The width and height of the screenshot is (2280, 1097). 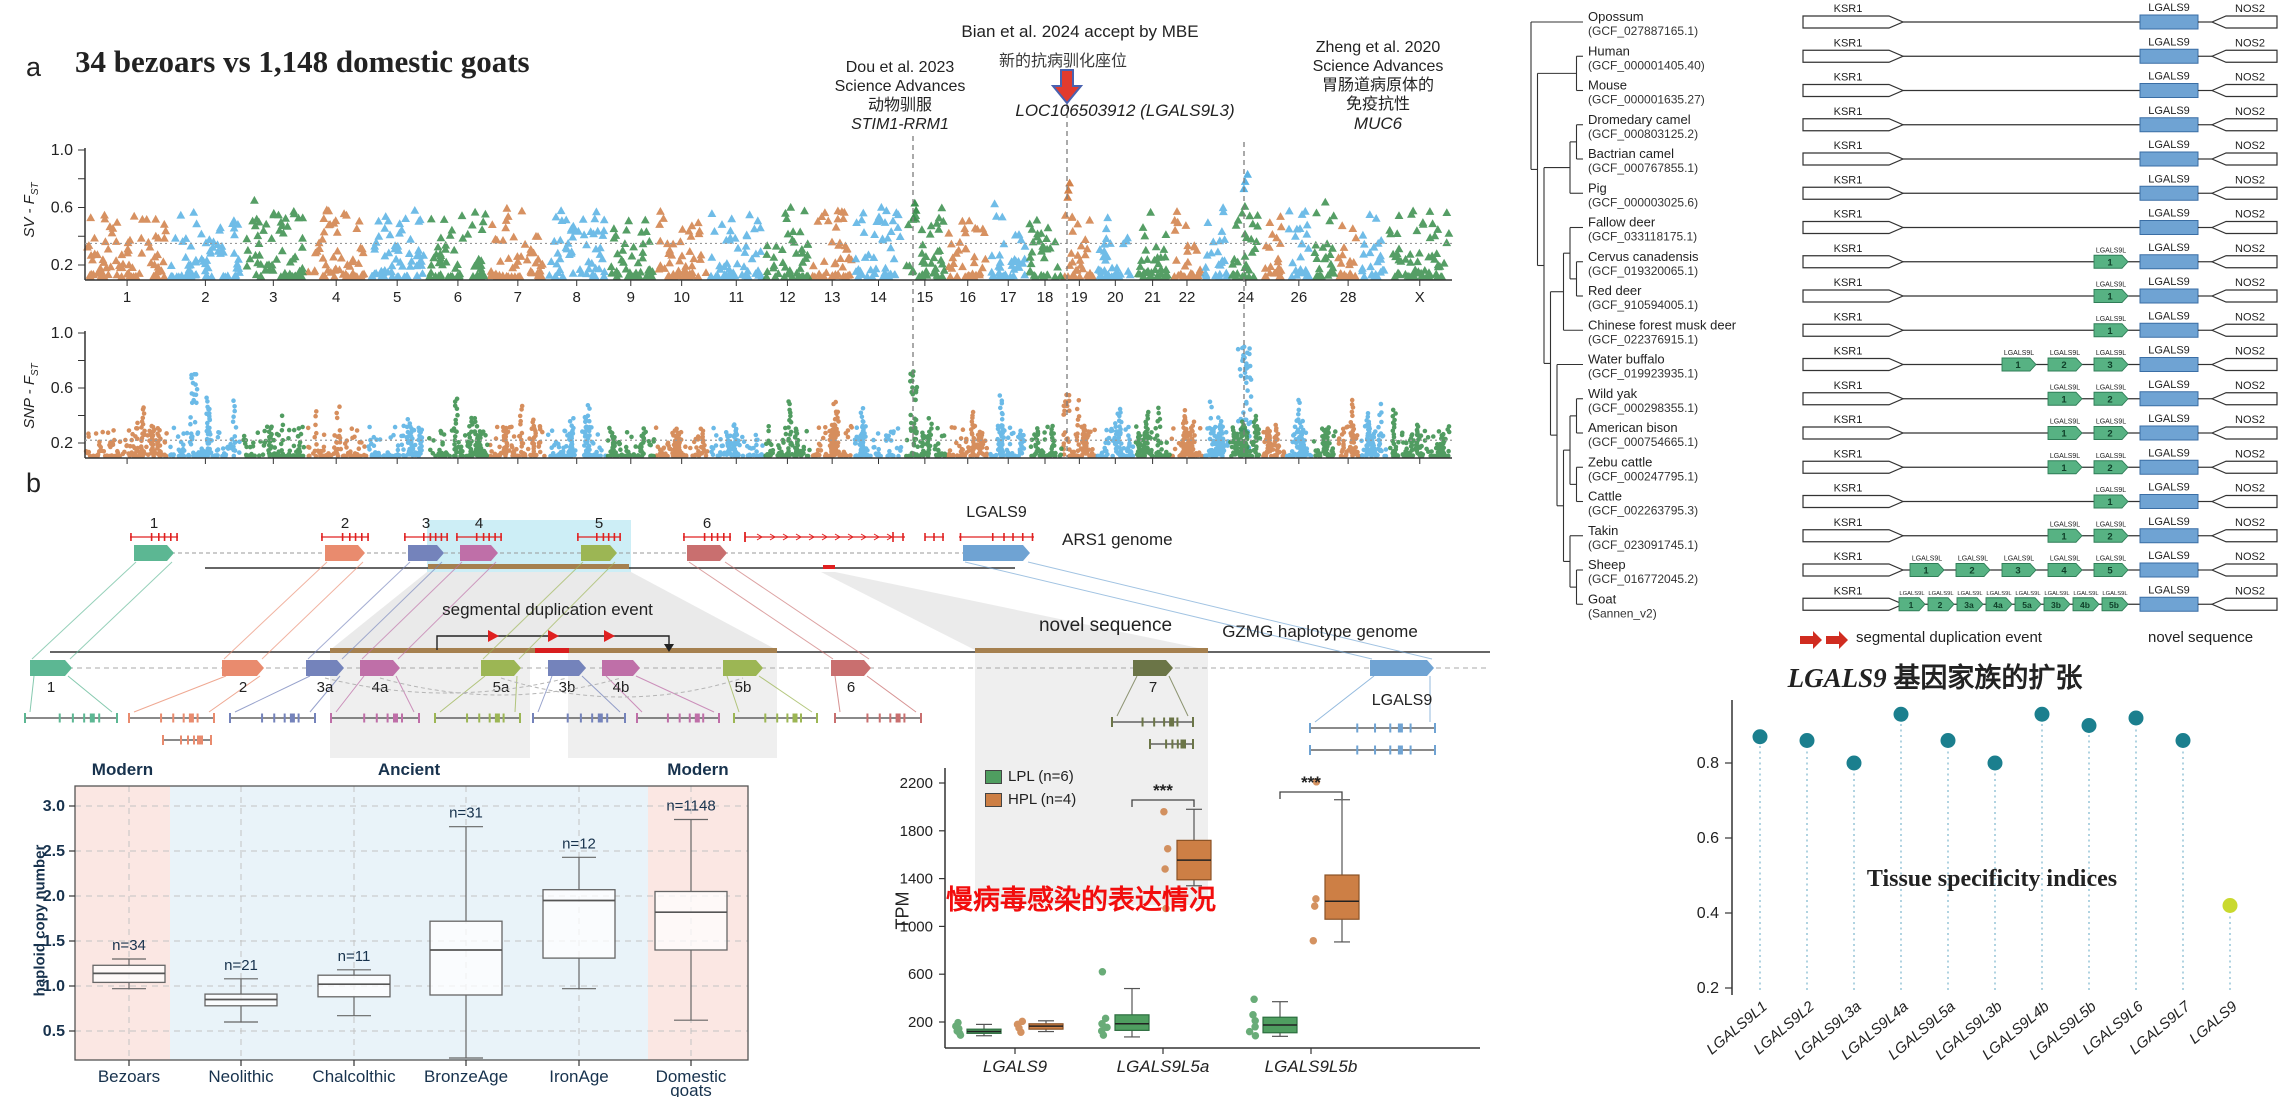 I want to click on gzmg-gene-label: 3b, so click(x=567, y=687).